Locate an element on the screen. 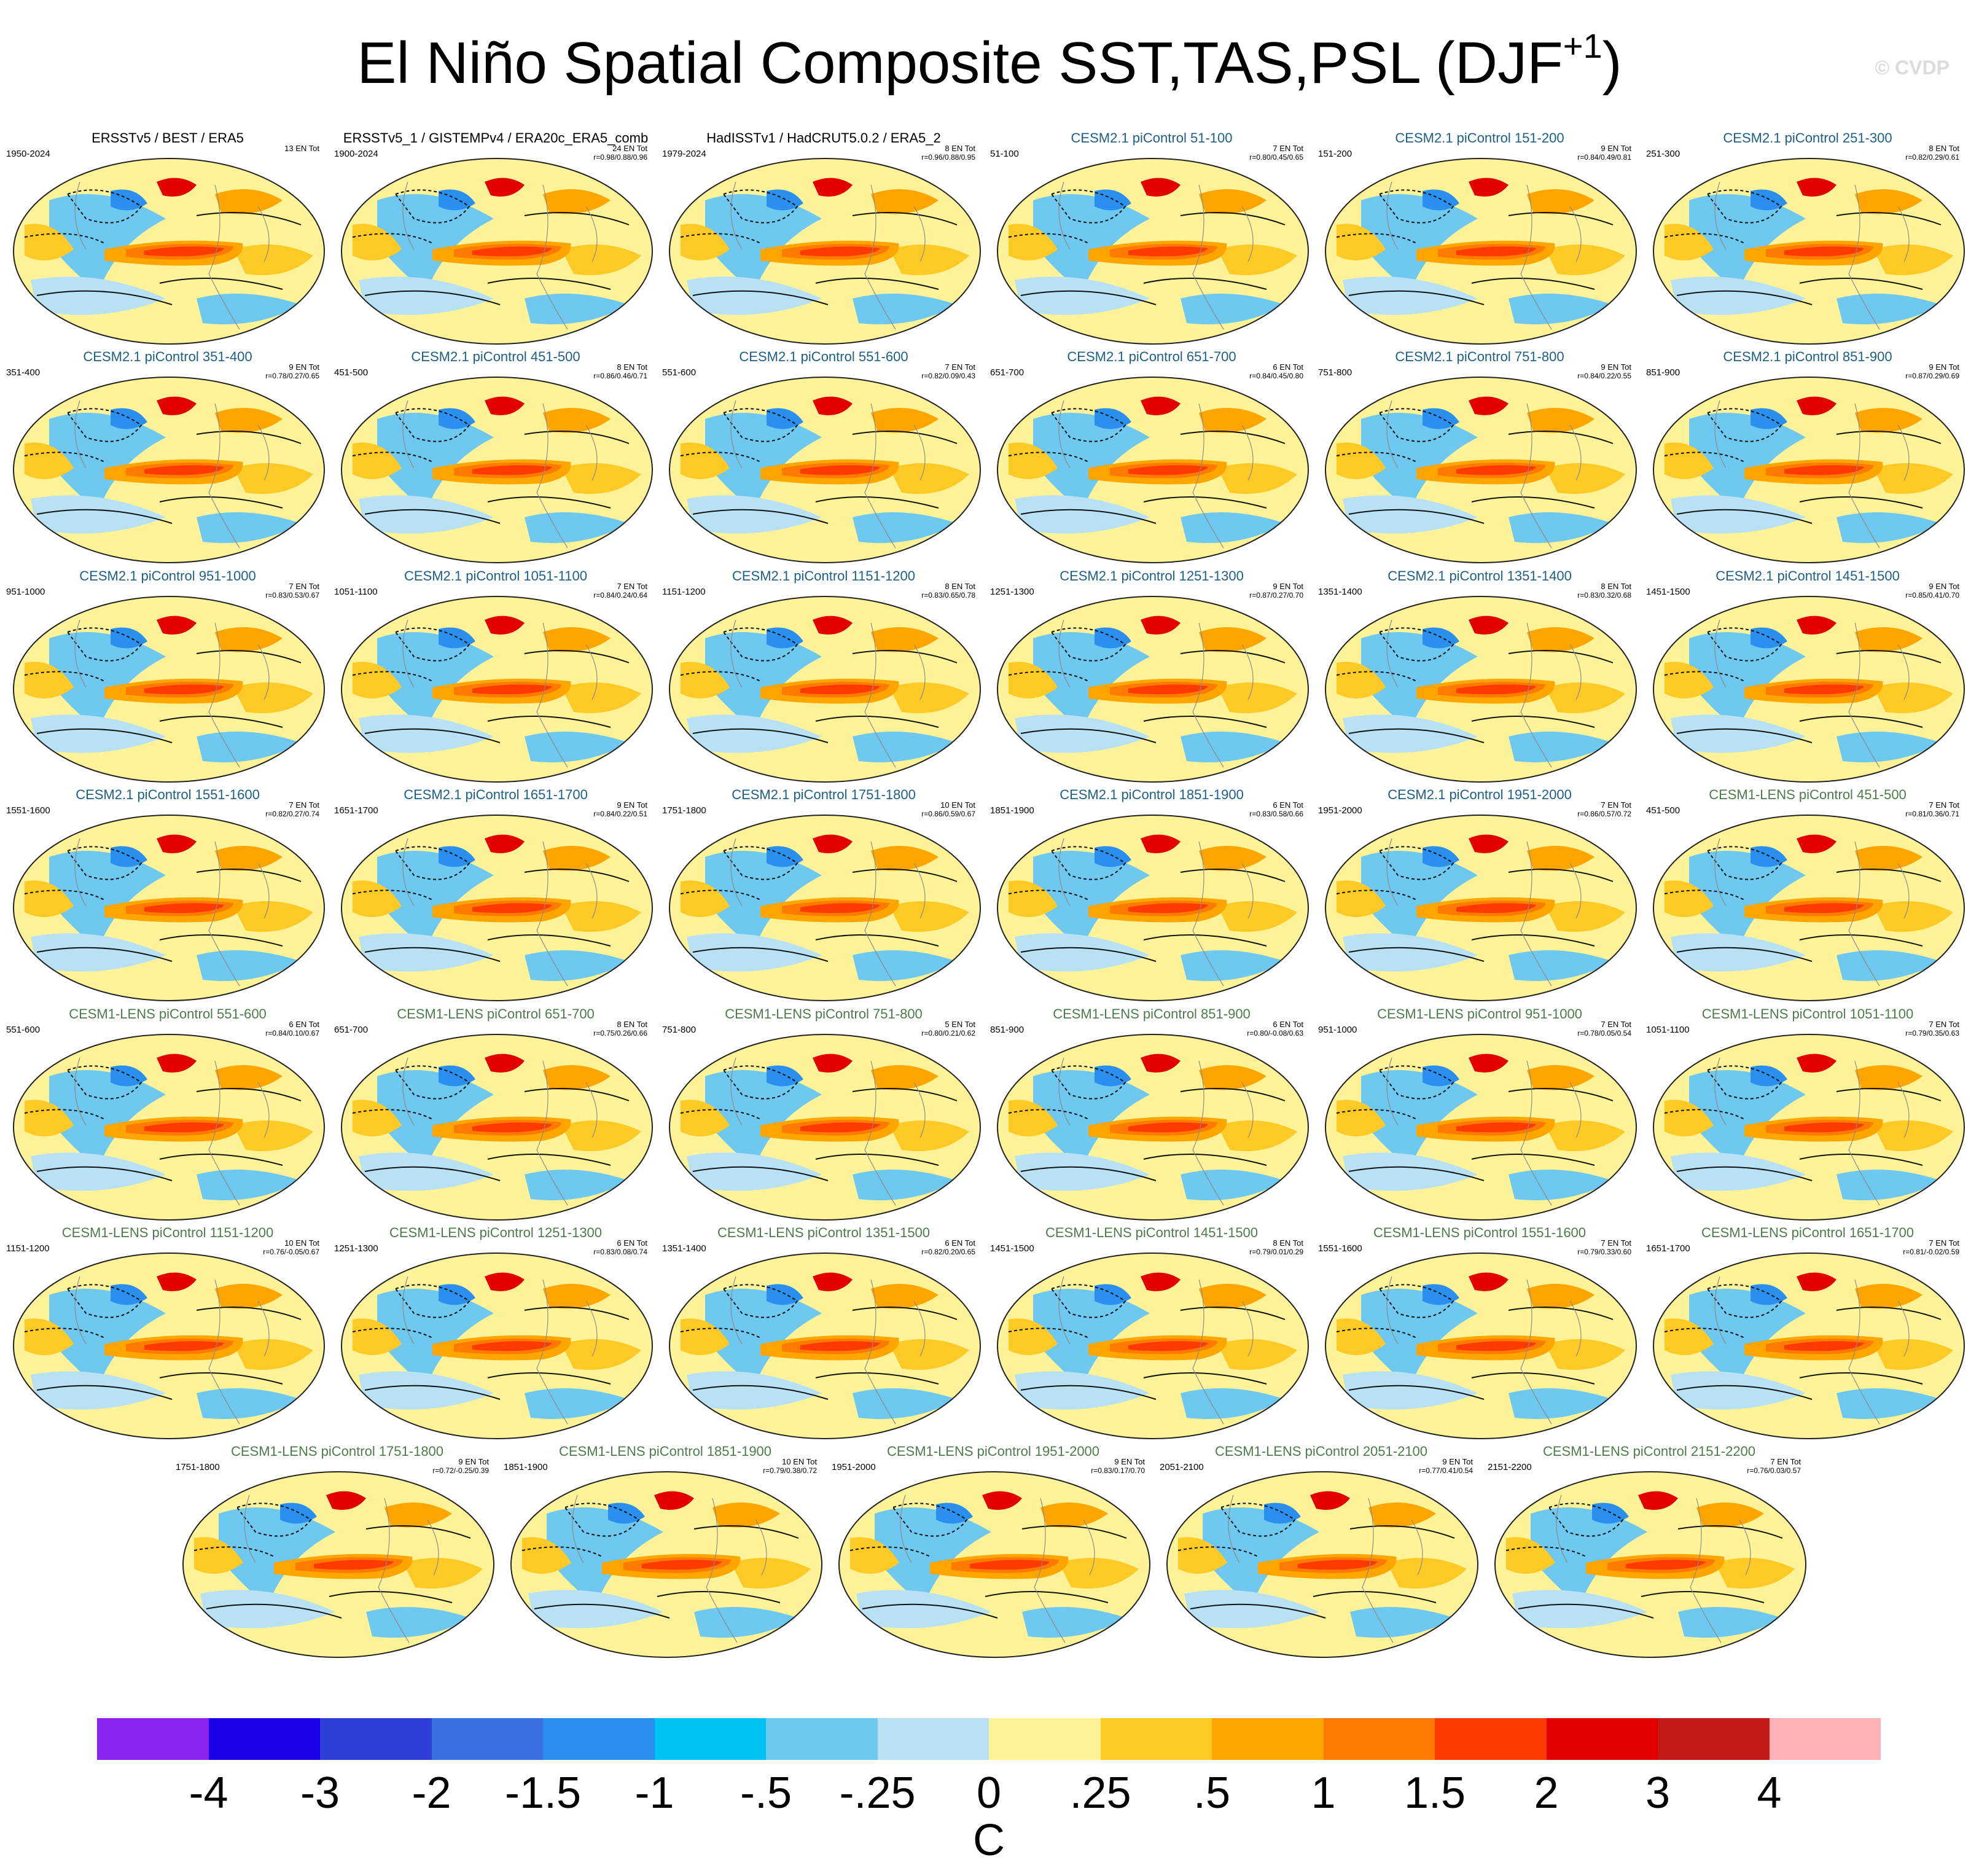 This screenshot has width=1979, height=1876. panel-pattern-correlation: r=0.86/0.57/0.72 is located at coordinates (1604, 814).